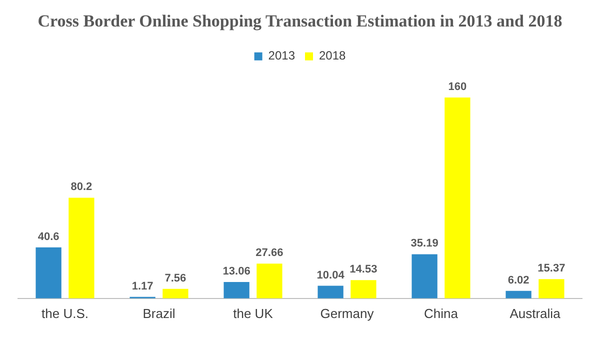  I want to click on x-tick-label: Germany, so click(347, 313).